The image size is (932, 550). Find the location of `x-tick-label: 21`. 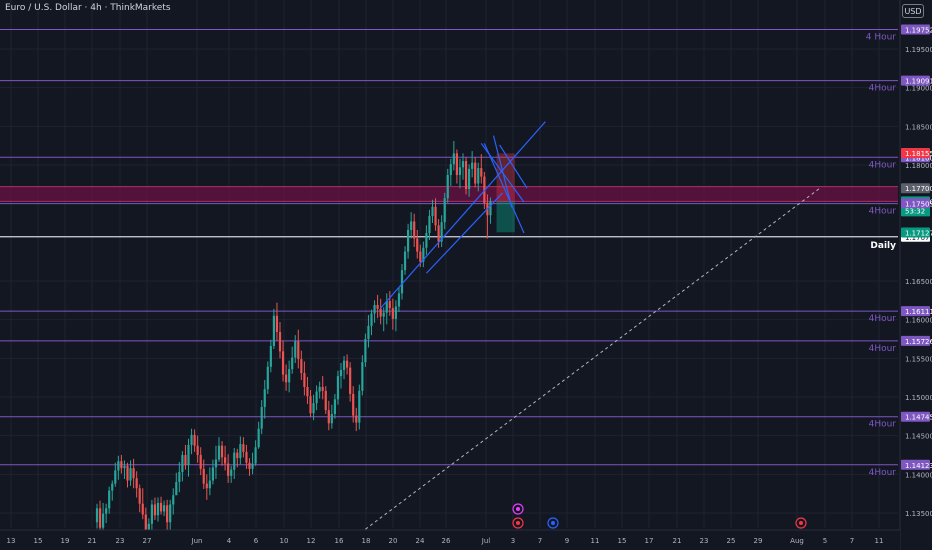

x-tick-label: 21 is located at coordinates (677, 541).